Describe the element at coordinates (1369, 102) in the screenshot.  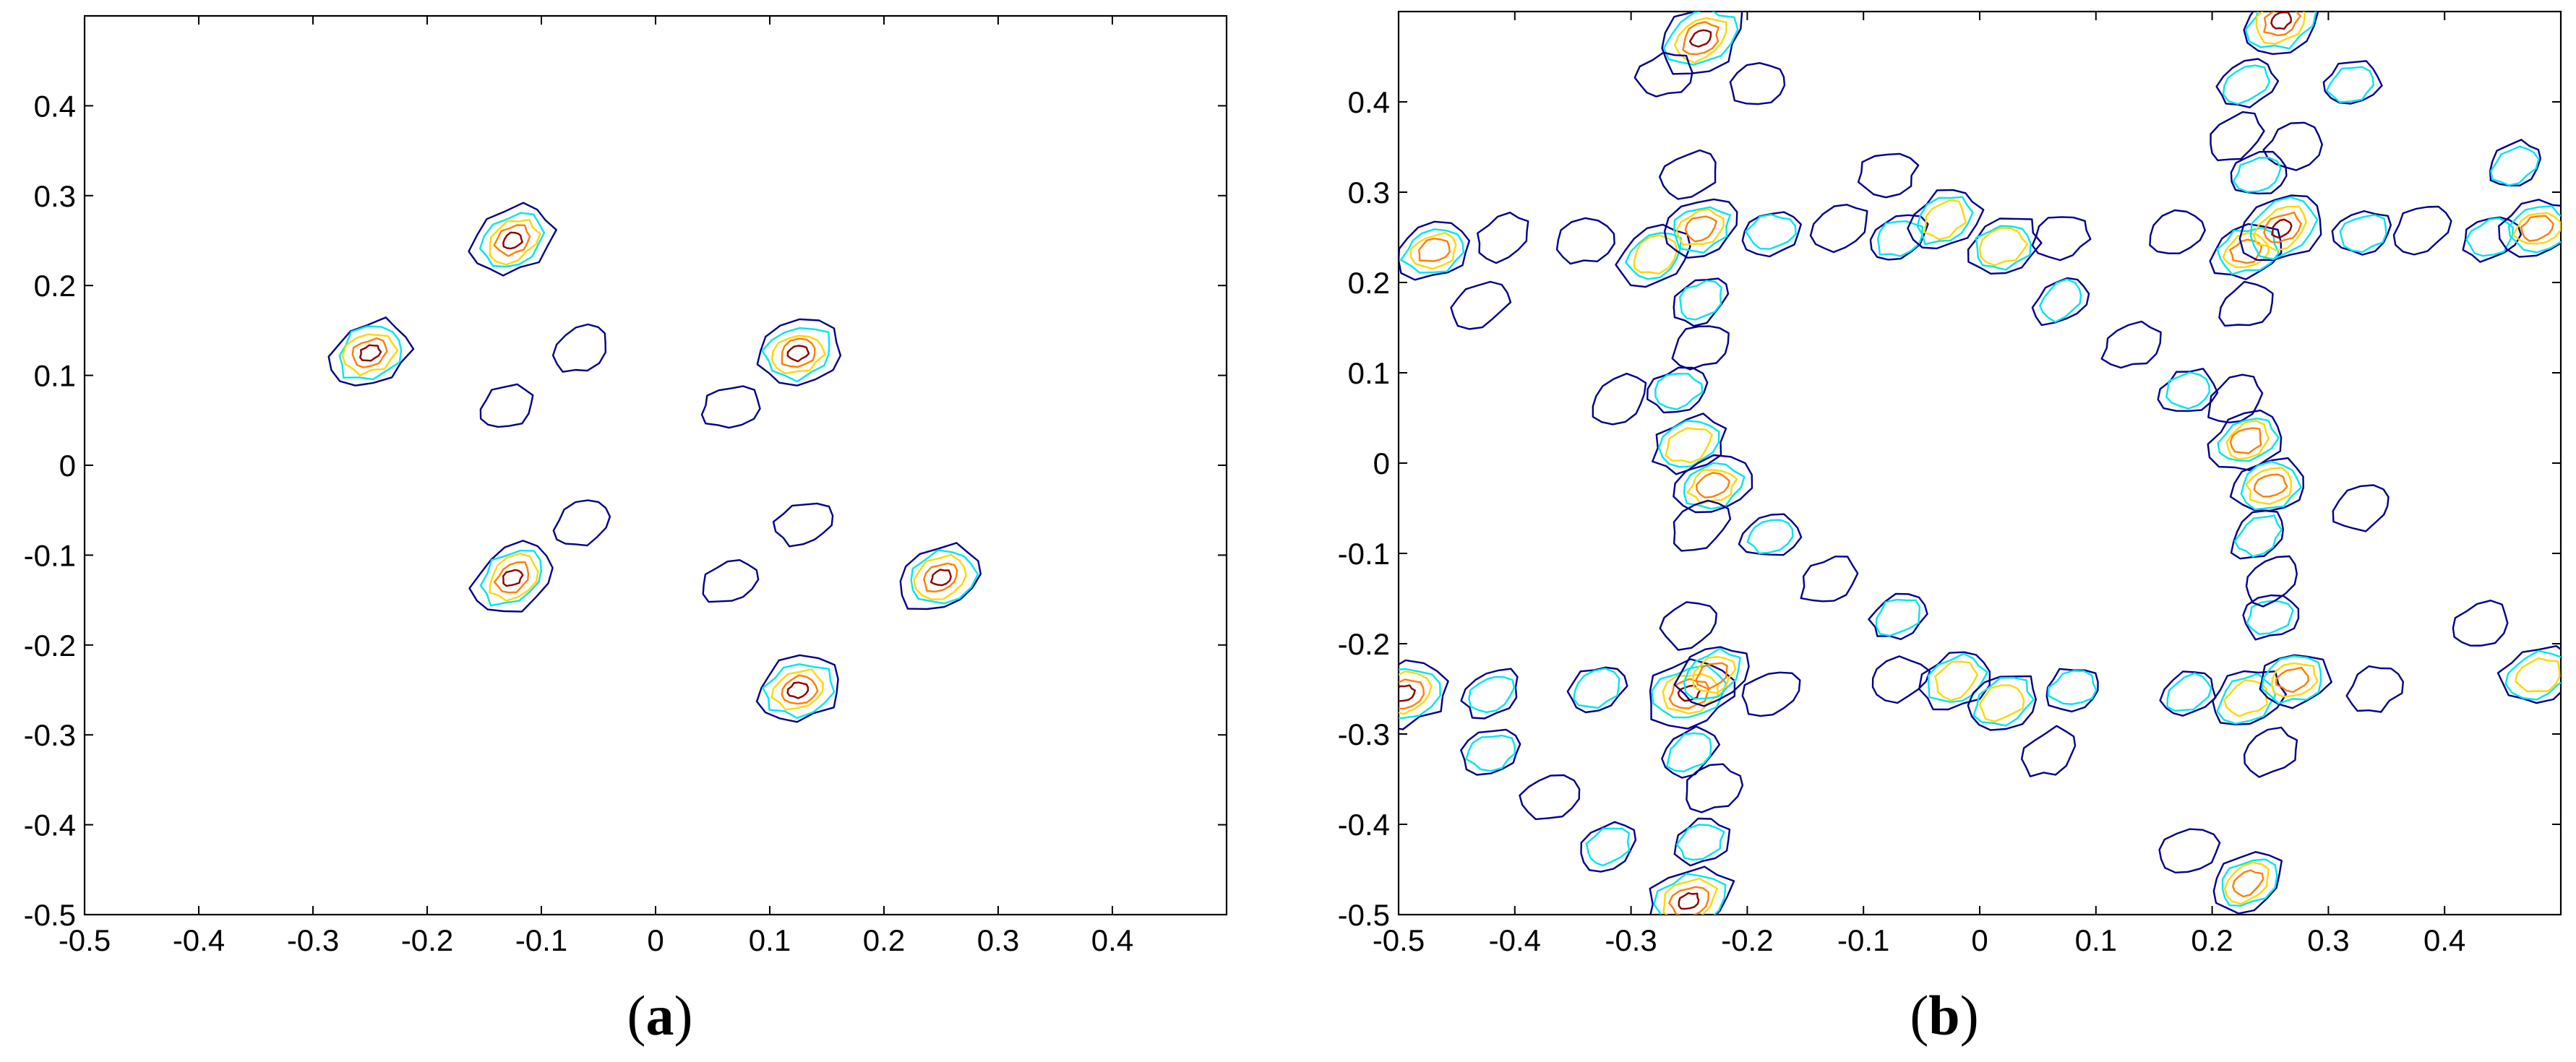
I see `y-tick-label: 0.4` at that location.